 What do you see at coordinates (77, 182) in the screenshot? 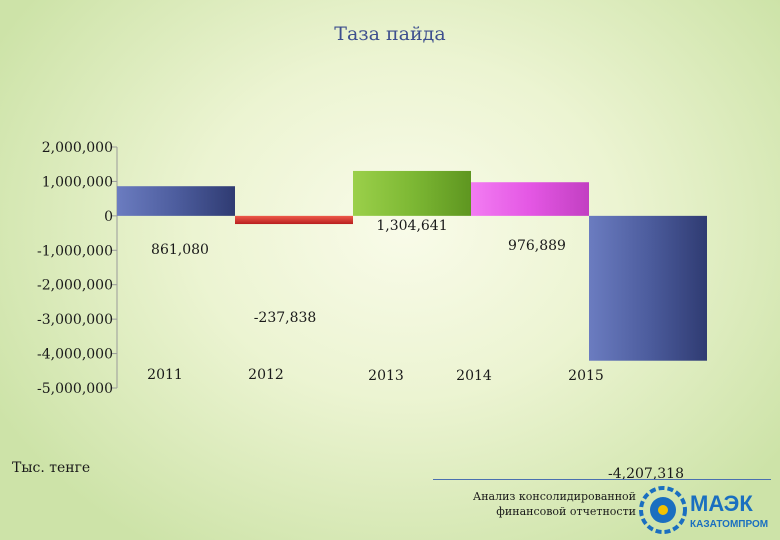
I see `y-tick-label: 1,000,000` at bounding box center [77, 182].